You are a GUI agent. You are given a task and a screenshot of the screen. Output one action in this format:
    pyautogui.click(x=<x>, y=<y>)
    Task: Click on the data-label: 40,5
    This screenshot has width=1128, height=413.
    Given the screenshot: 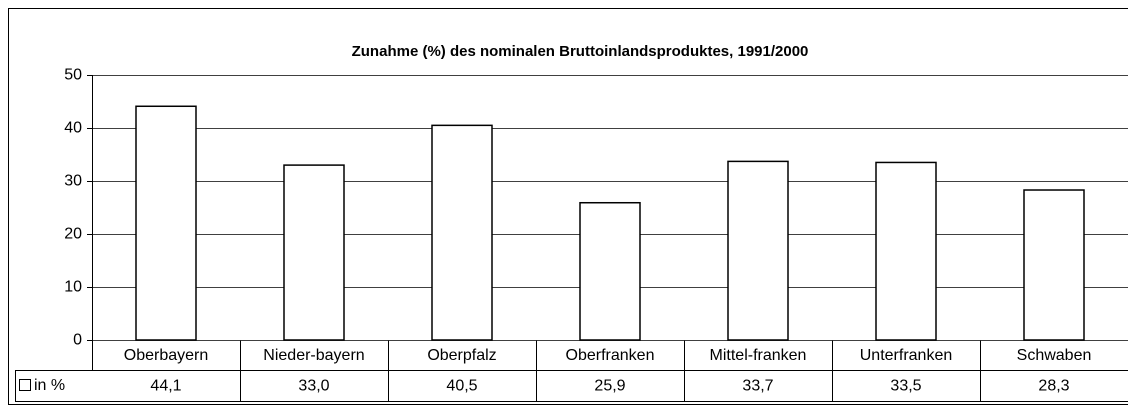 What is the action you would take?
    pyautogui.click(x=461, y=386)
    